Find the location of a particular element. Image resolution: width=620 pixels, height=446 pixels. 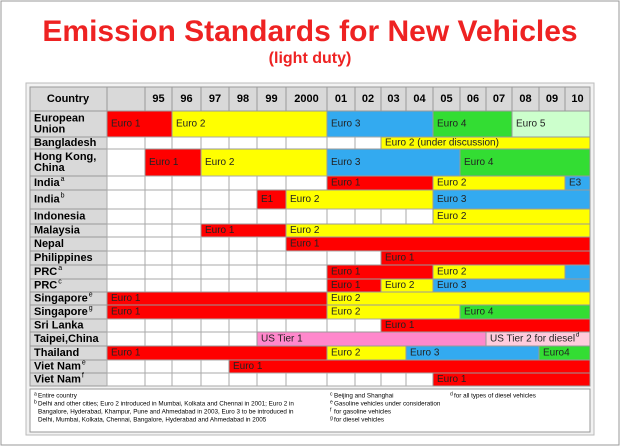

standard-label: Euro 4 is located at coordinates (452, 124).